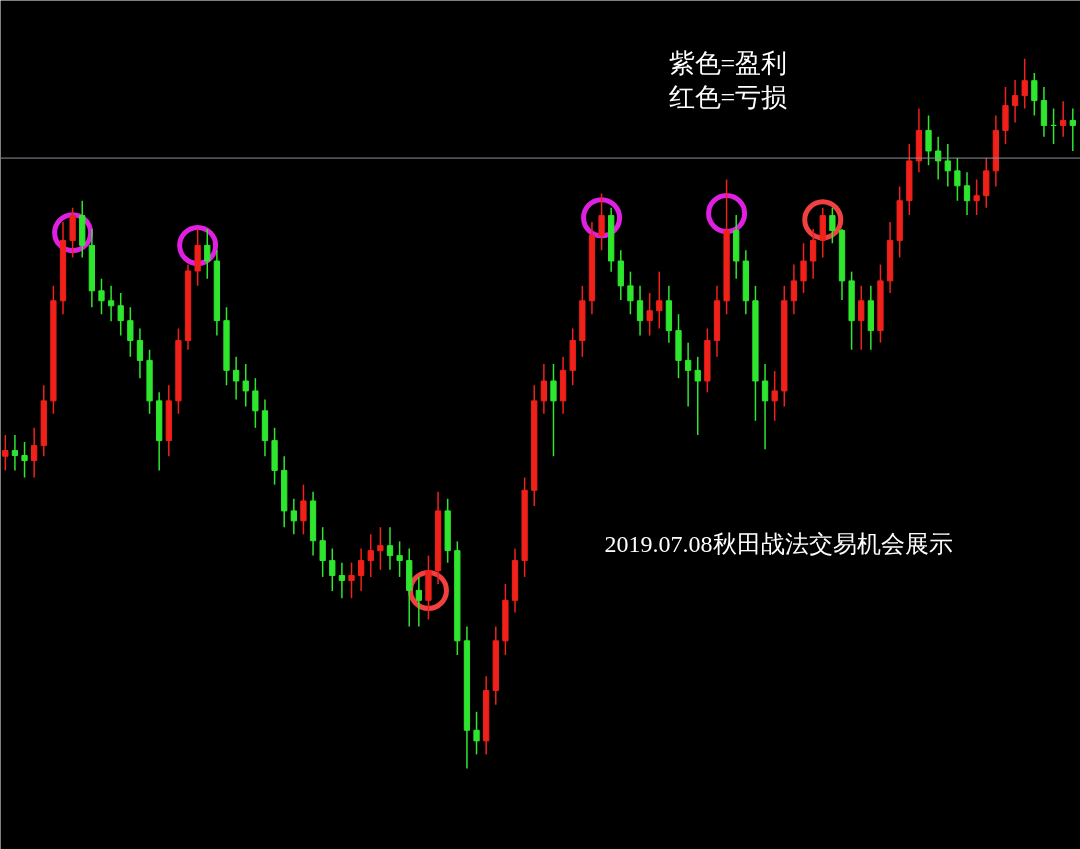 The width and height of the screenshot is (1080, 849). Describe the element at coordinates (728, 97) in the screenshot. I see `annotation: 红色=亏损` at that location.